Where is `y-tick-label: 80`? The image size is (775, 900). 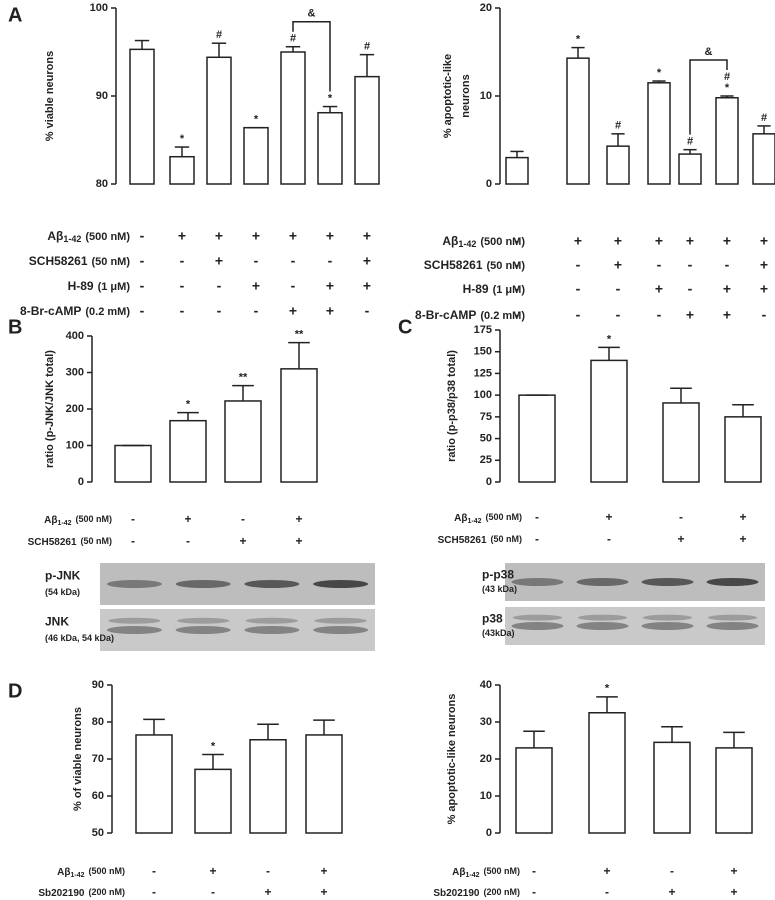 y-tick-label: 80 is located at coordinates (102, 184).